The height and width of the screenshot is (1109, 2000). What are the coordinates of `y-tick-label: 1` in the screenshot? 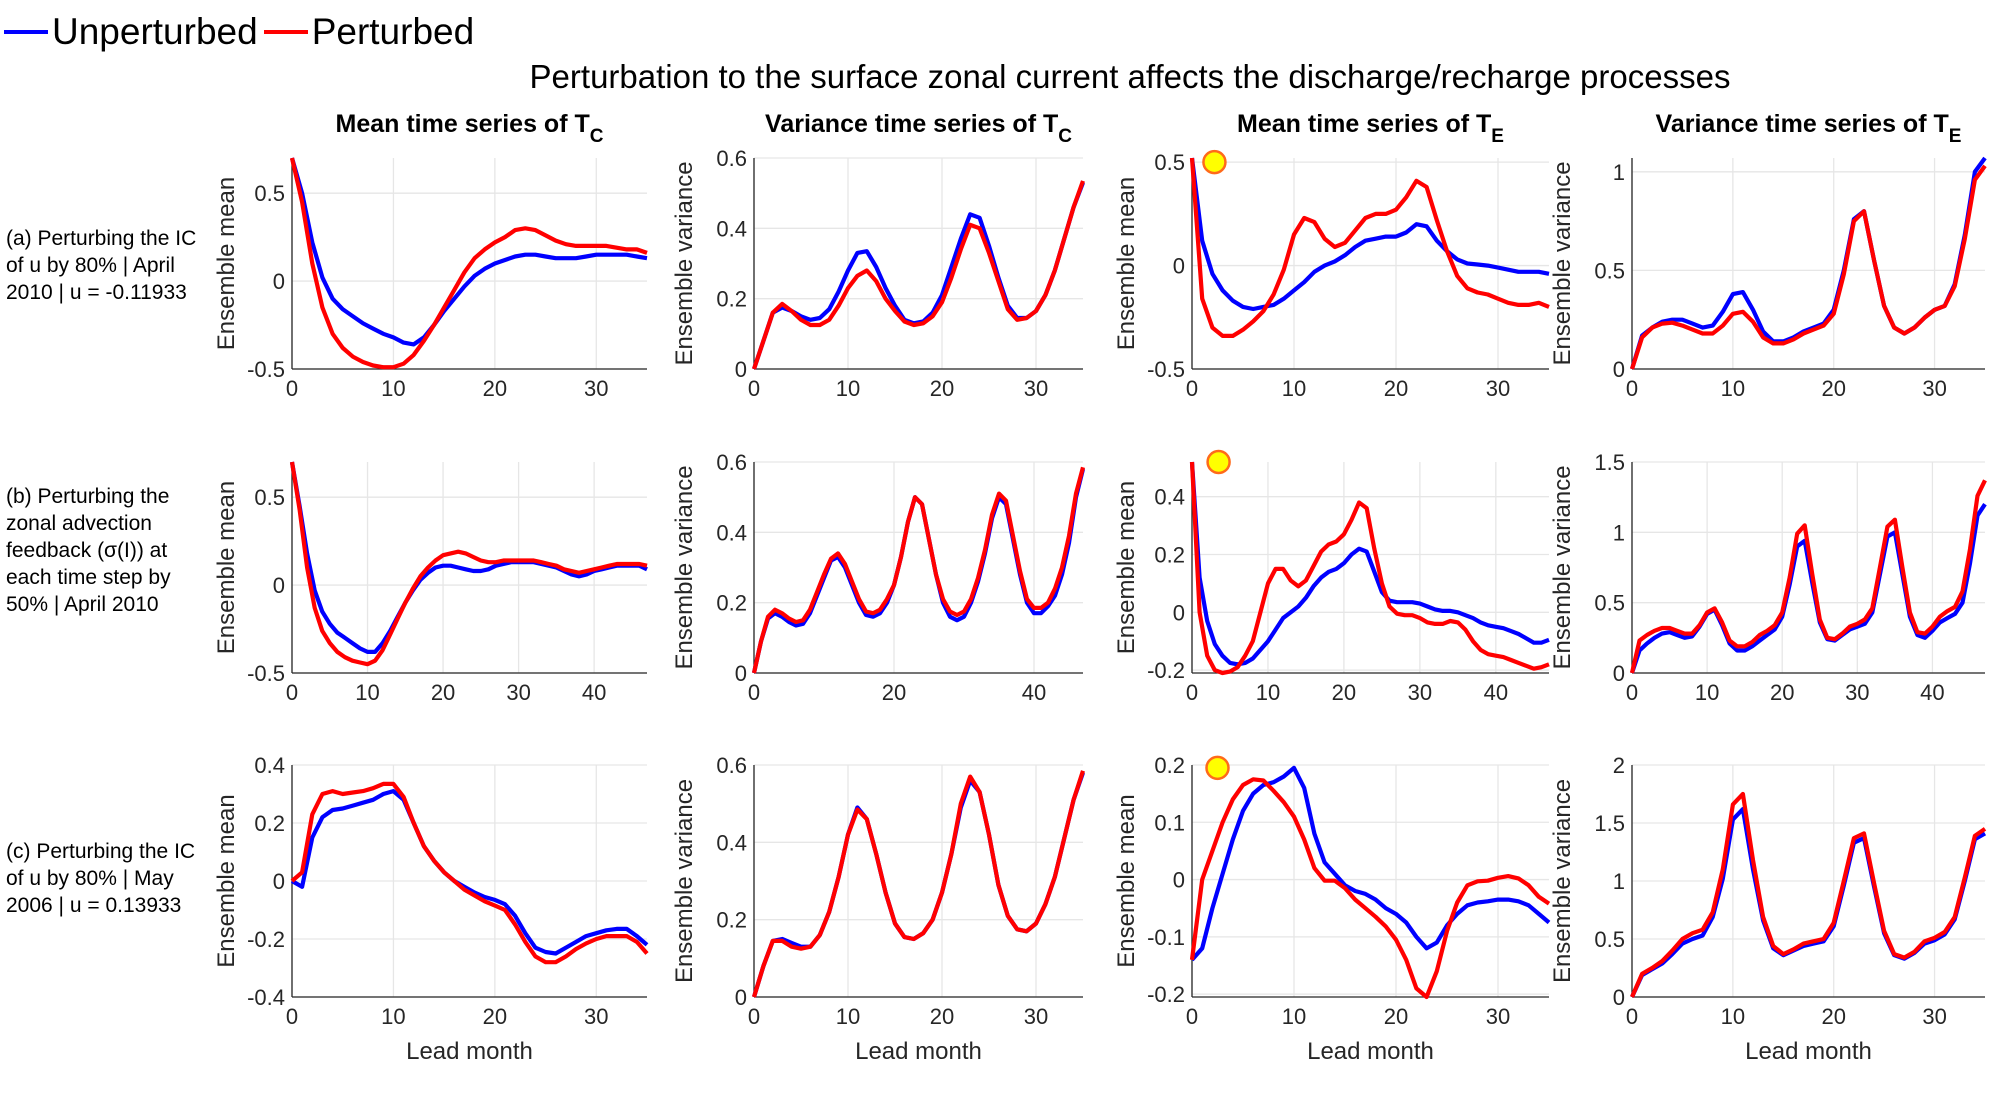 It's located at (1619, 532).